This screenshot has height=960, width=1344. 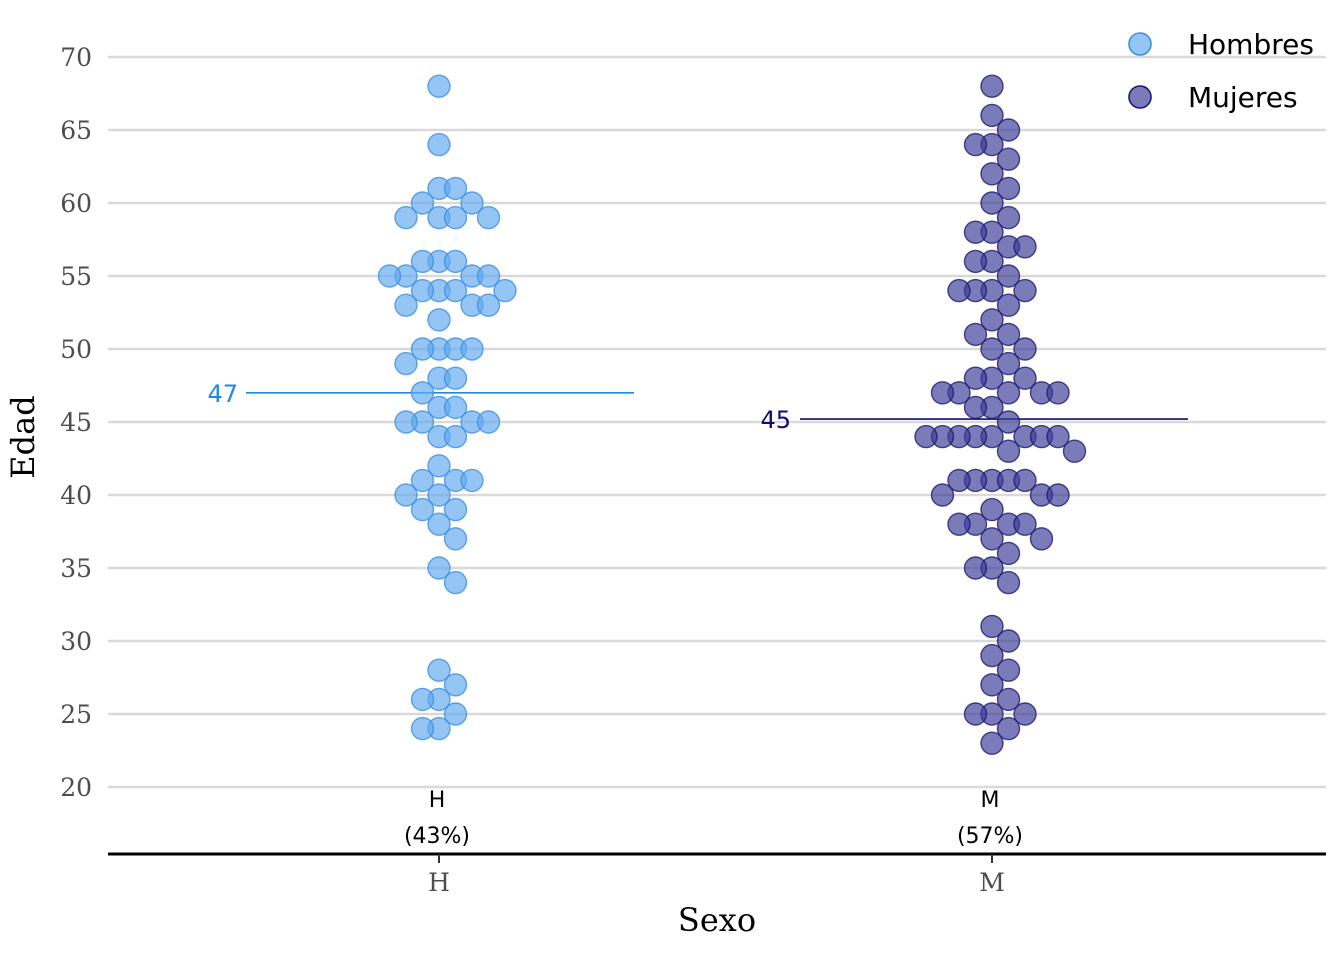 What do you see at coordinates (76, 422) in the screenshot?
I see `y-tick-label: 45` at bounding box center [76, 422].